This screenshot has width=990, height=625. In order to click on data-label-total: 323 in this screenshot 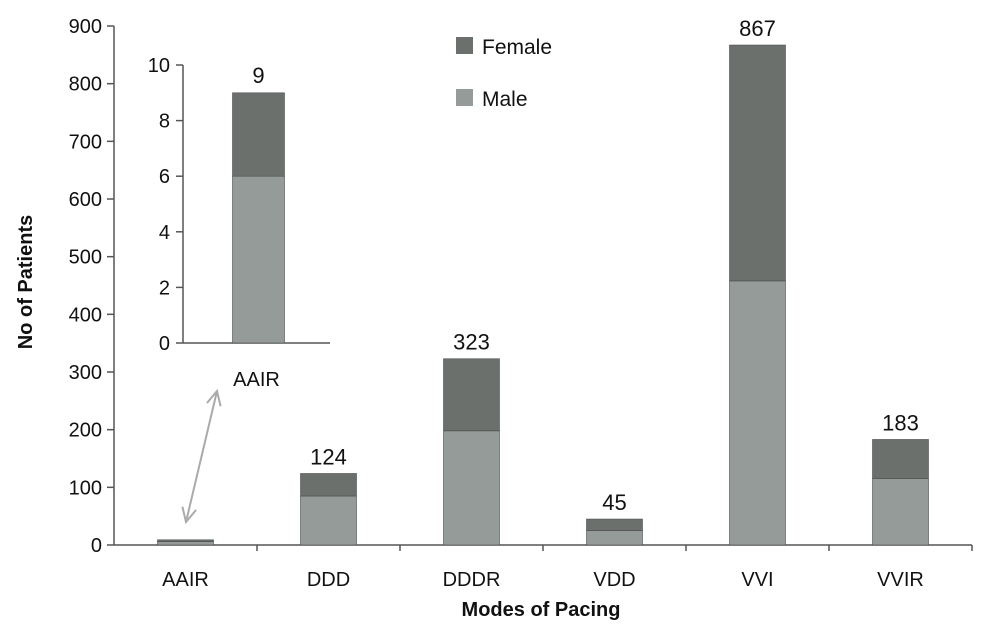, I will do `click(471, 342)`.